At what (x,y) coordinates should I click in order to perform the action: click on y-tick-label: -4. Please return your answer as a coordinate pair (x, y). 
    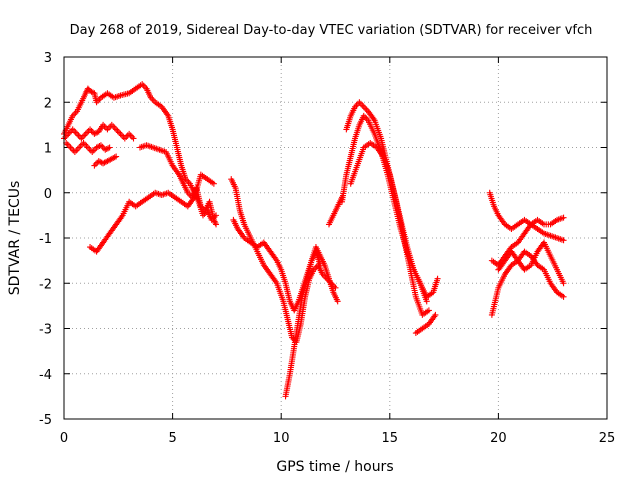
    Looking at the image, I should click on (45, 375).